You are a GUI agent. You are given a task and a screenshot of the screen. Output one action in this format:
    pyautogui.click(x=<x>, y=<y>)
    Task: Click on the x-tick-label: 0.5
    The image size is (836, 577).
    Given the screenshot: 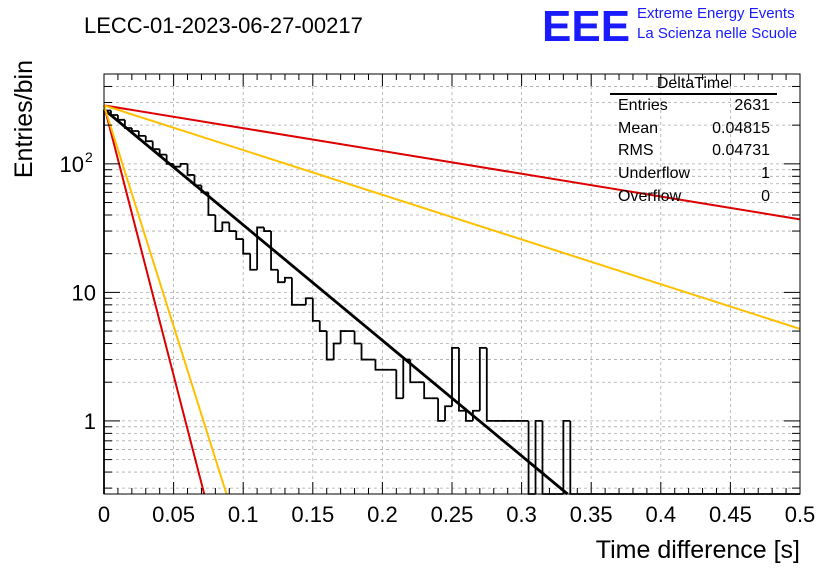 What is the action you would take?
    pyautogui.click(x=800, y=514)
    